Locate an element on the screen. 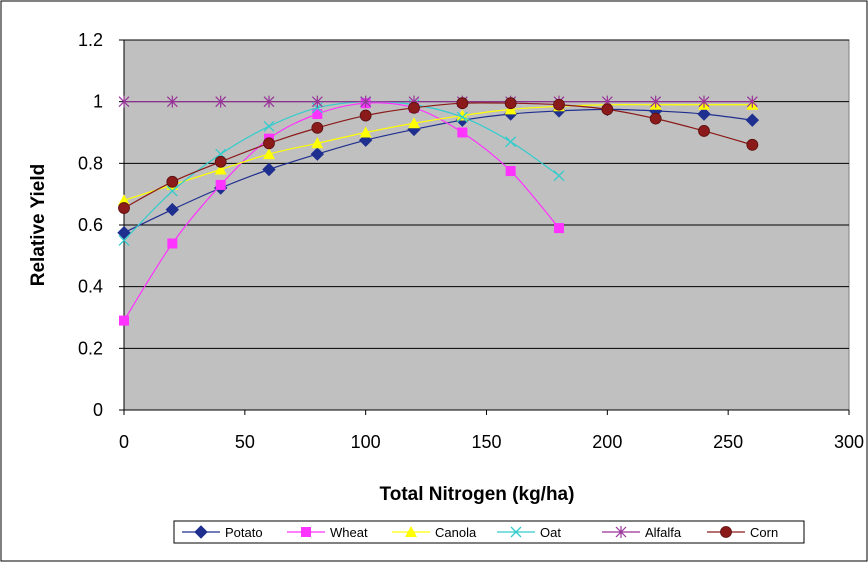  legend: Potato Wheat Canola Oat Alfalfa Corn is located at coordinates (489, 532).